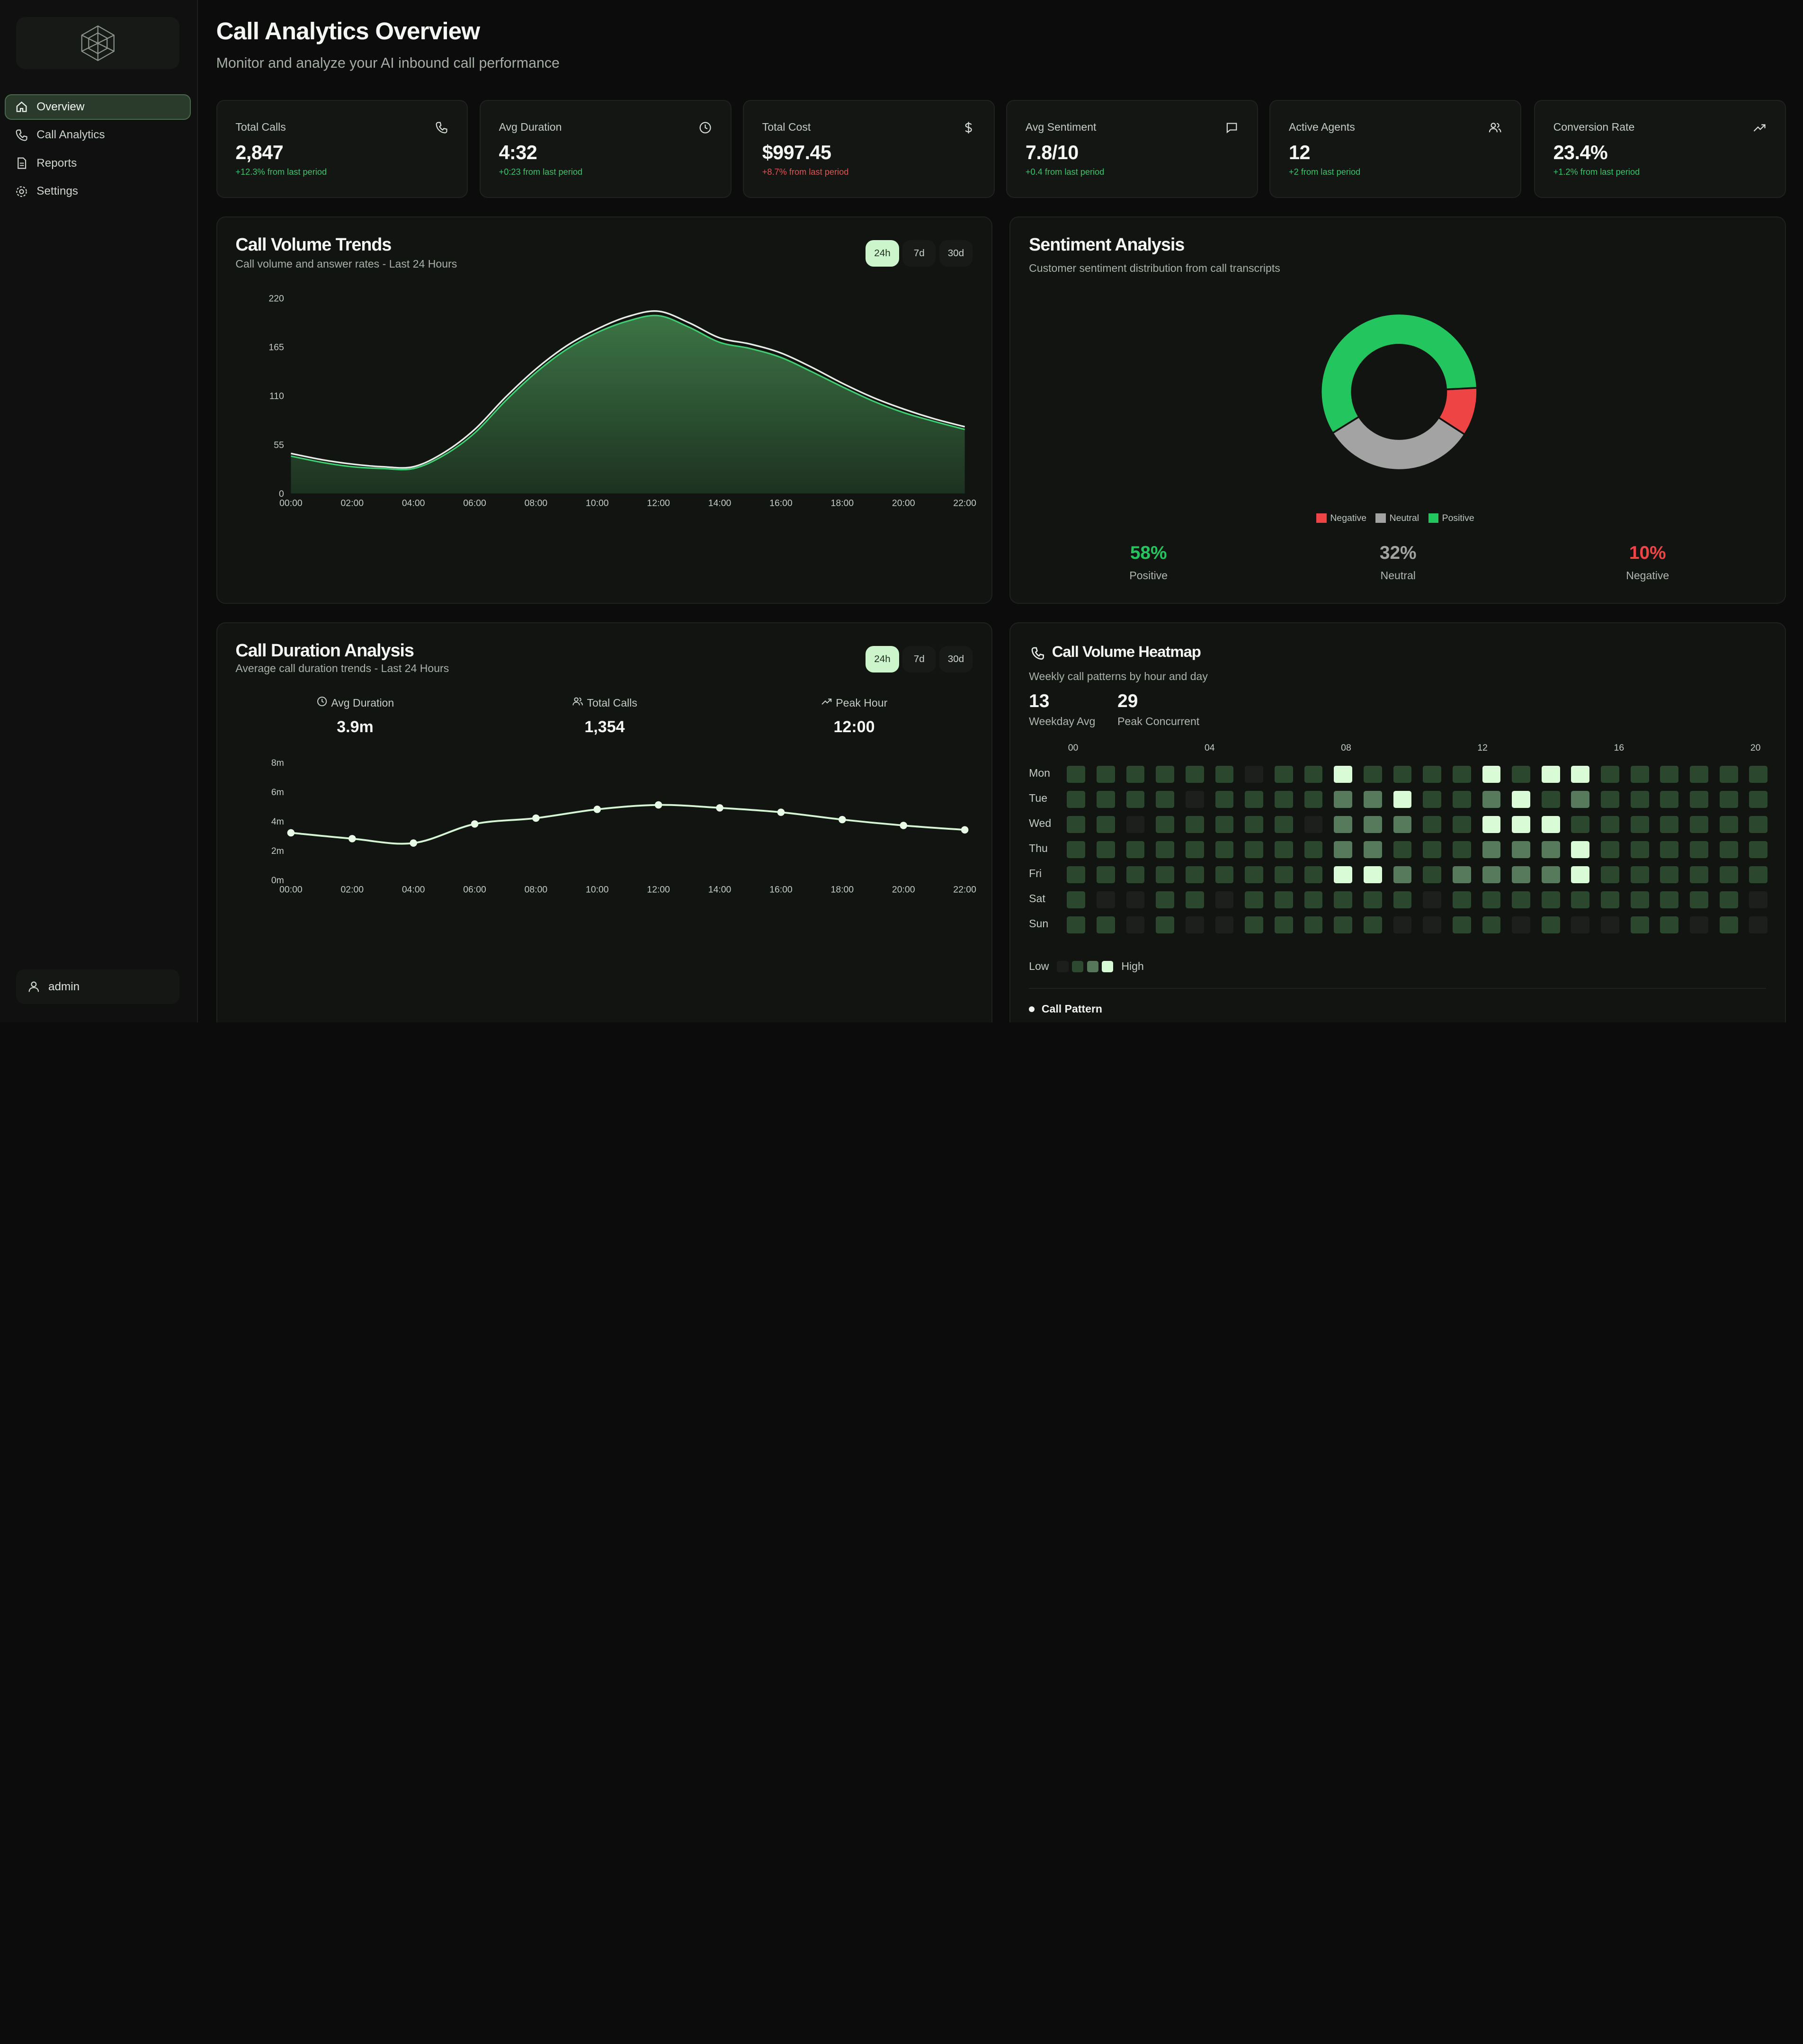 The height and width of the screenshot is (2044, 1803). Describe the element at coordinates (1398, 443) in the screenshot. I see `donut-slice-neutral` at that location.